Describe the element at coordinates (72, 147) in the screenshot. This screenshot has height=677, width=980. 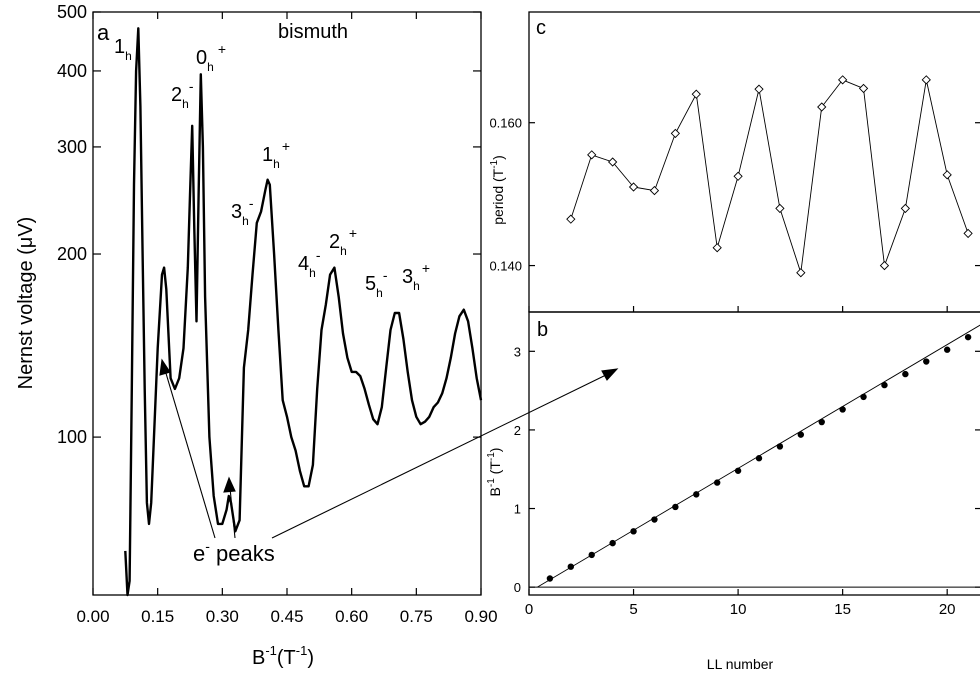
I see `panel-a-y-tick-label: 300` at that location.